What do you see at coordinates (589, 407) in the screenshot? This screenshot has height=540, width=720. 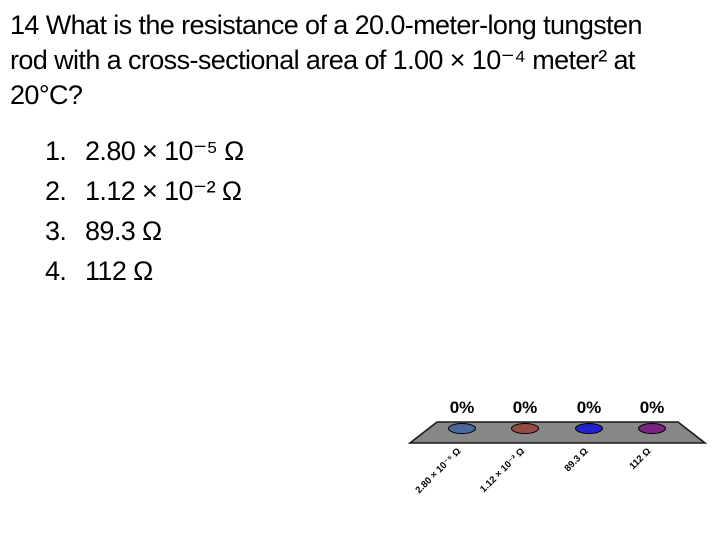 I see `data-label-3: 0%` at bounding box center [589, 407].